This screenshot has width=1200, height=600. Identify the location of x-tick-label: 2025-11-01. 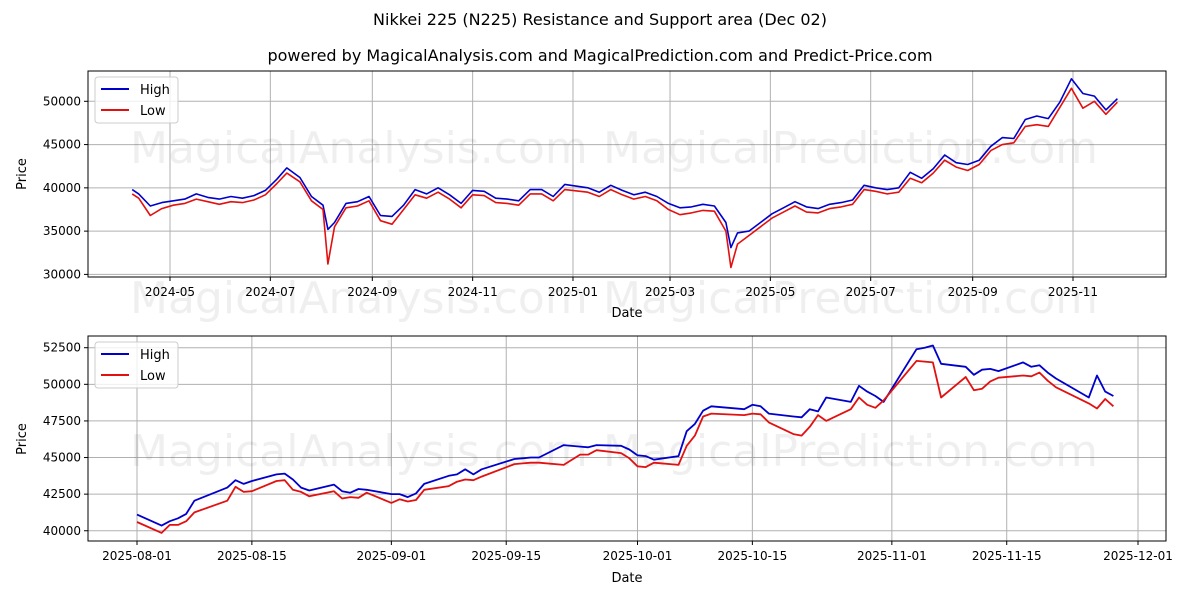
(892, 556).